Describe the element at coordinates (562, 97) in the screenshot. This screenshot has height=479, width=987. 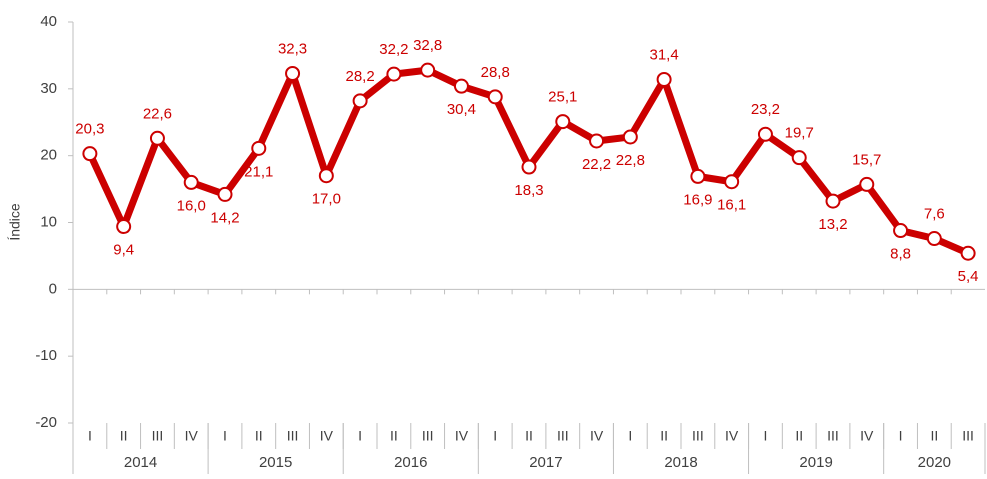
I see `data-label: 25,1` at that location.